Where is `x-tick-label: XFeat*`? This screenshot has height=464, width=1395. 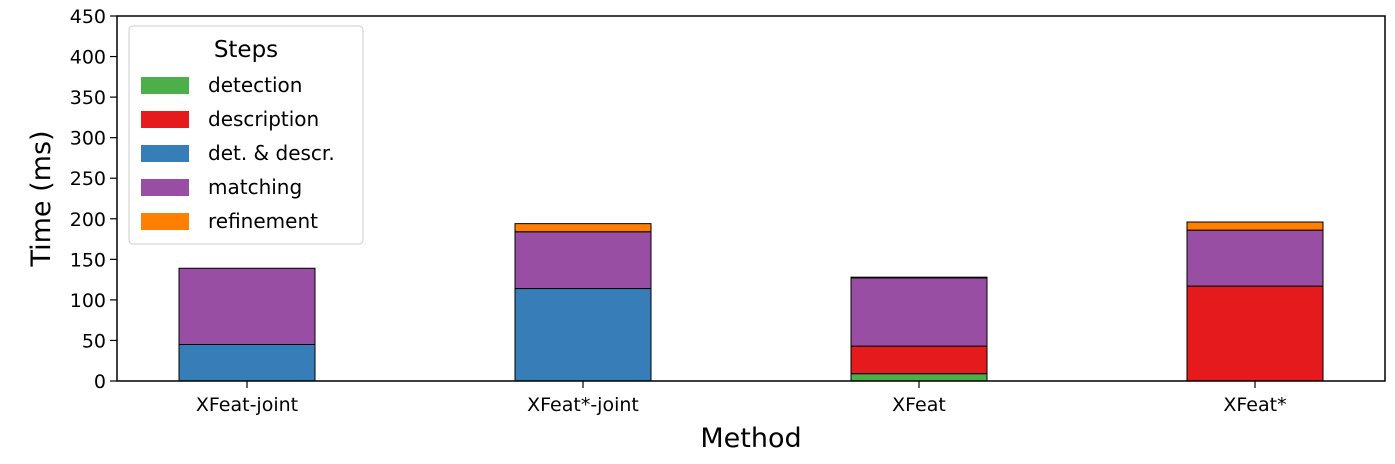
x-tick-label: XFeat* is located at coordinates (1254, 405).